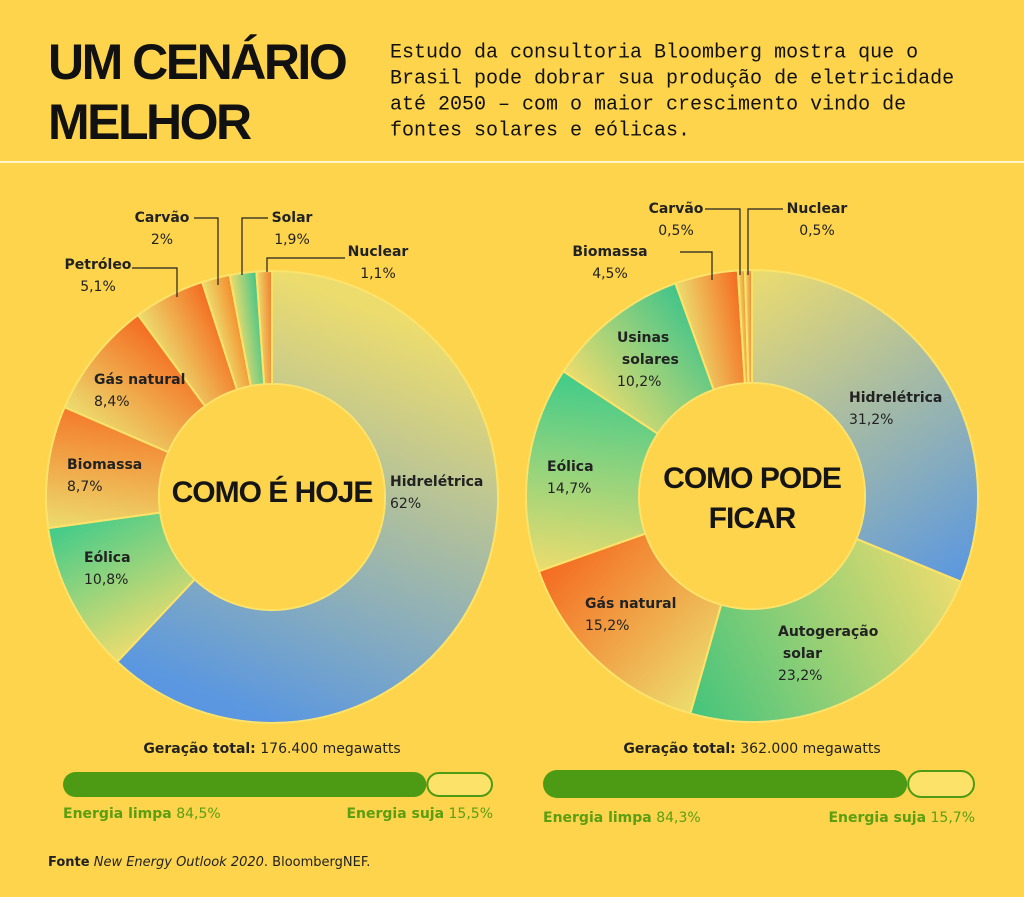  Describe the element at coordinates (292, 240) in the screenshot. I see `slice-value-label: 1,9%` at that location.